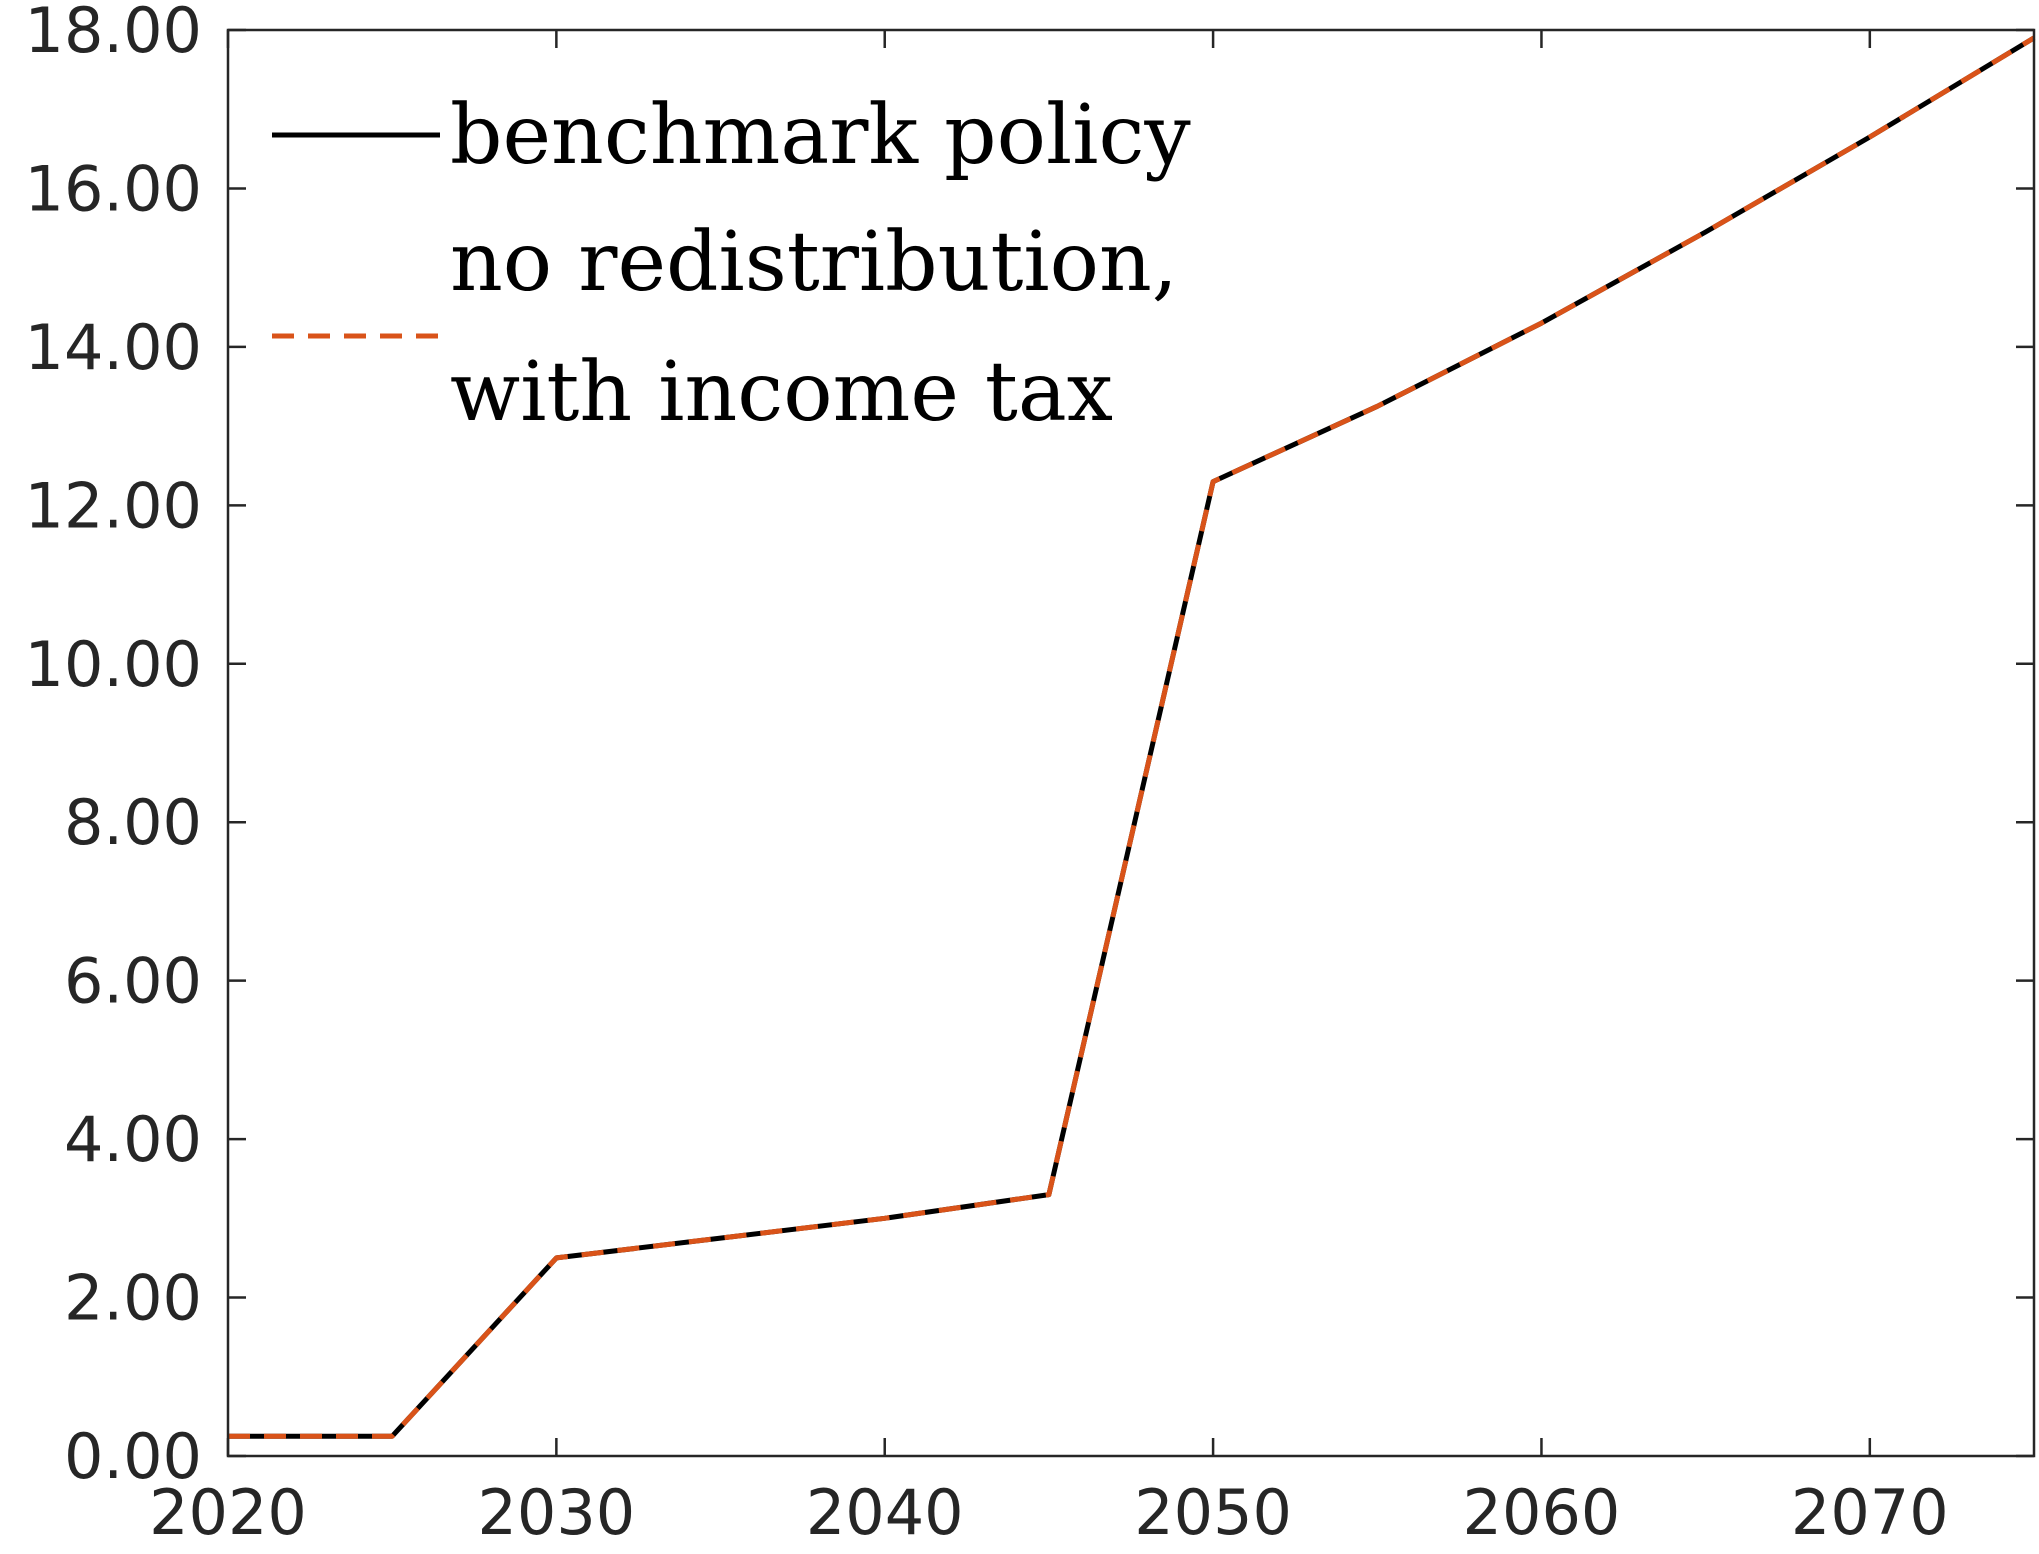  I want to click on y-tick-label: 6.00, so click(133, 981).